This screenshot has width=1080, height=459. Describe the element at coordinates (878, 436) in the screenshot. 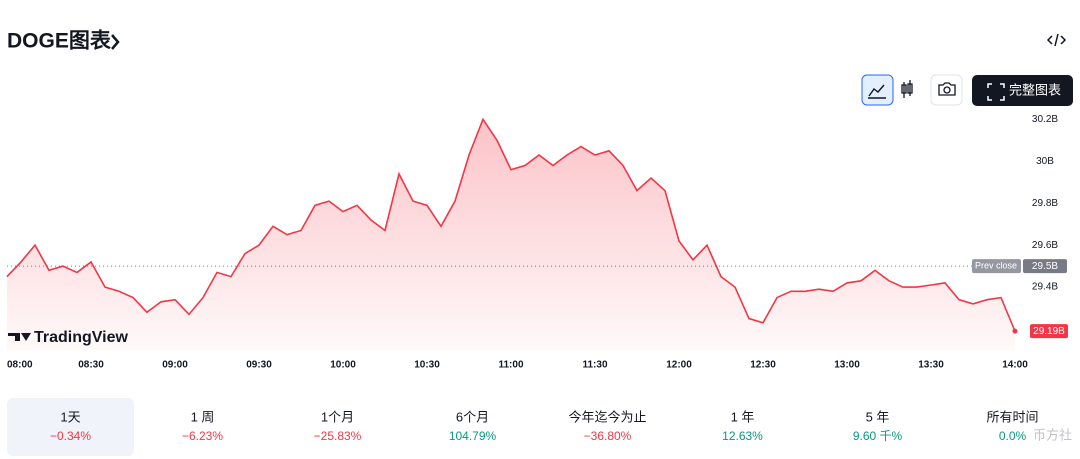

I see `period-change: 9.60 千%` at that location.